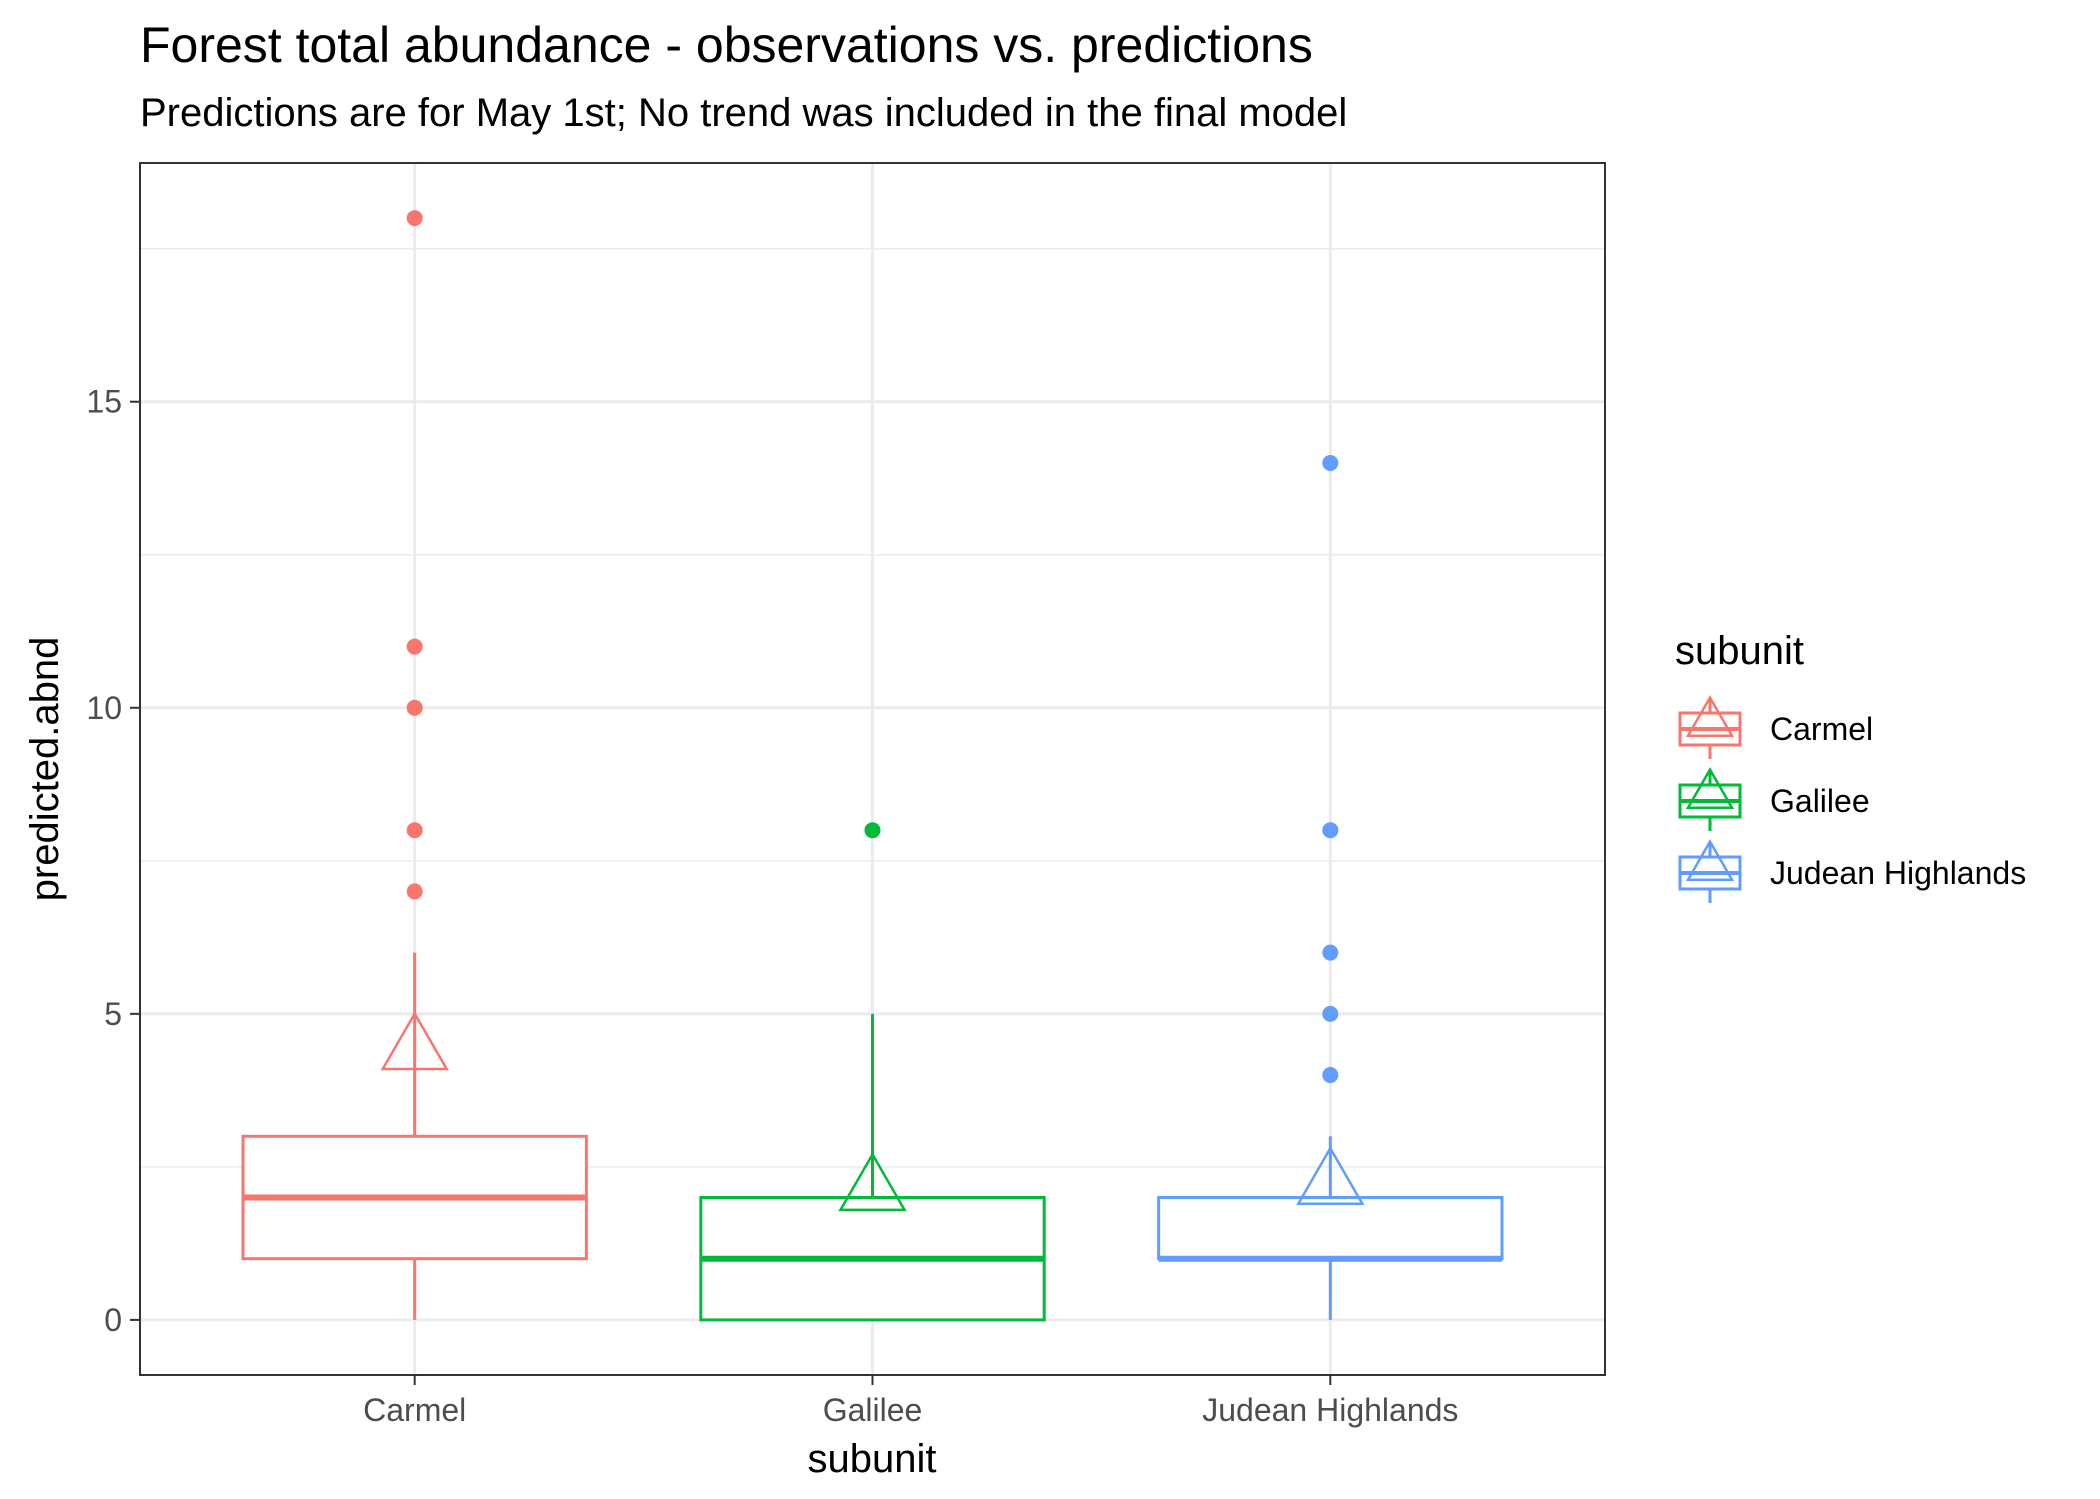 This screenshot has width=2100, height=1499. I want to click on boxplot-carmel, so click(414, 765).